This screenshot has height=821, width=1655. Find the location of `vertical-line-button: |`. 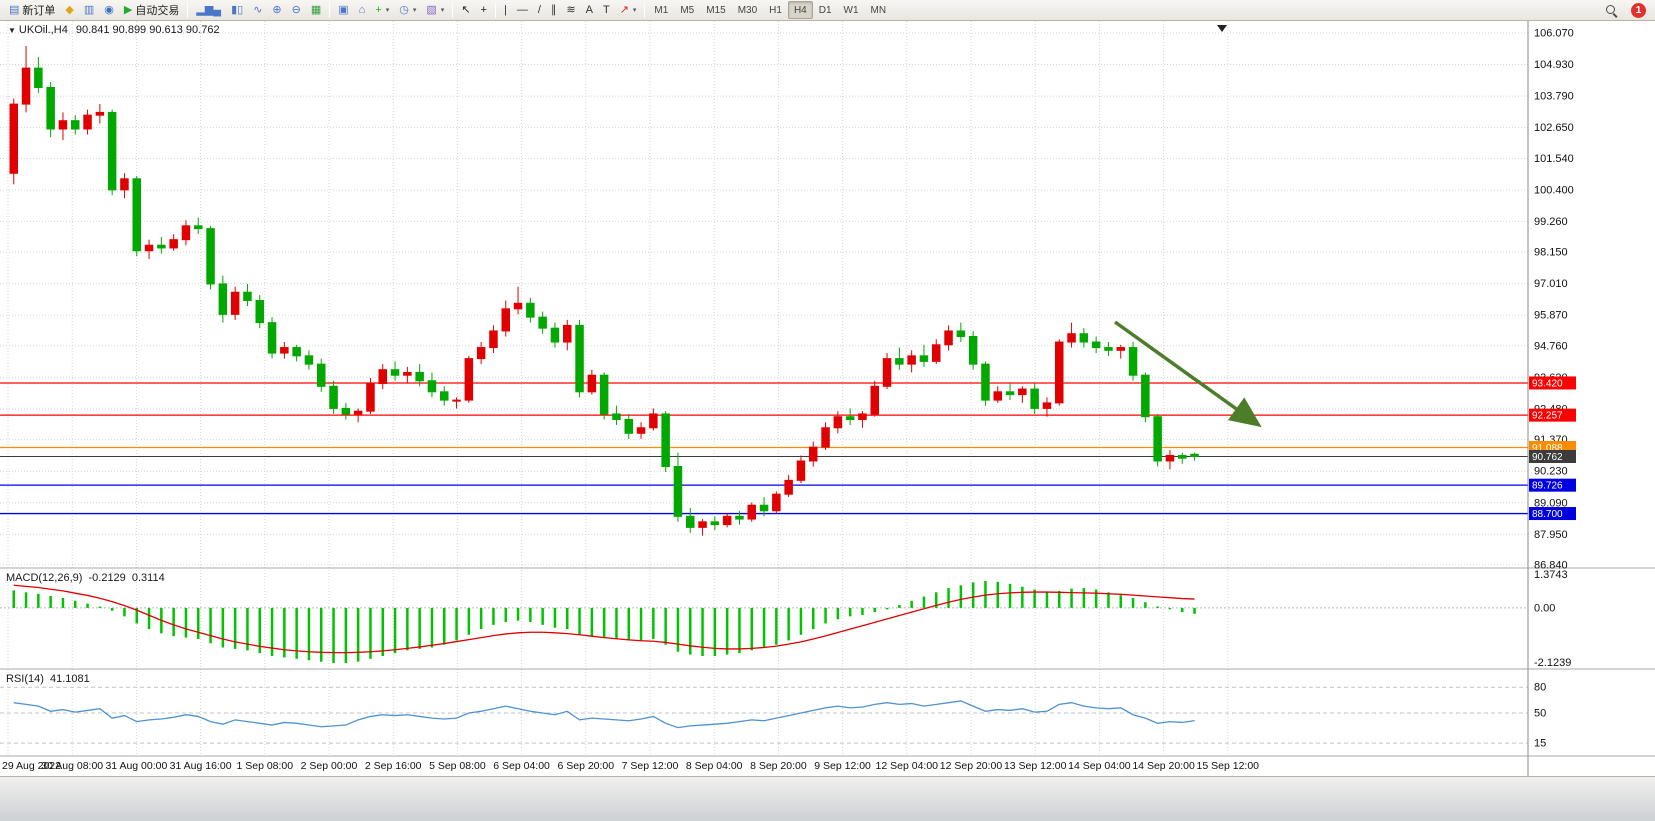

vertical-line-button: | is located at coordinates (505, 10).